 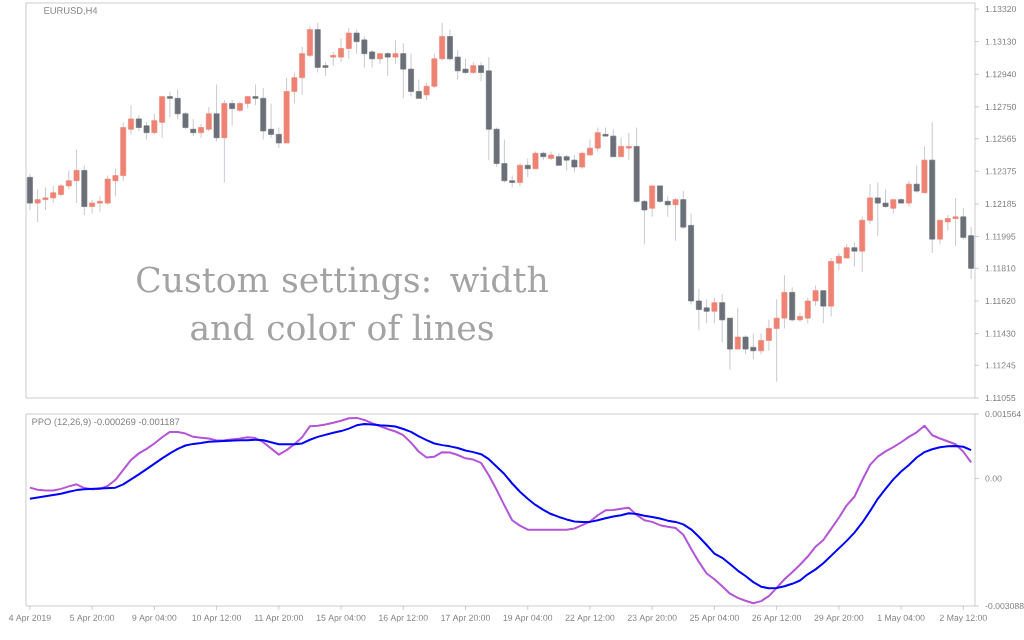 What do you see at coordinates (71, 11) in the screenshot?
I see `chart-title: EURUSD,H4` at bounding box center [71, 11].